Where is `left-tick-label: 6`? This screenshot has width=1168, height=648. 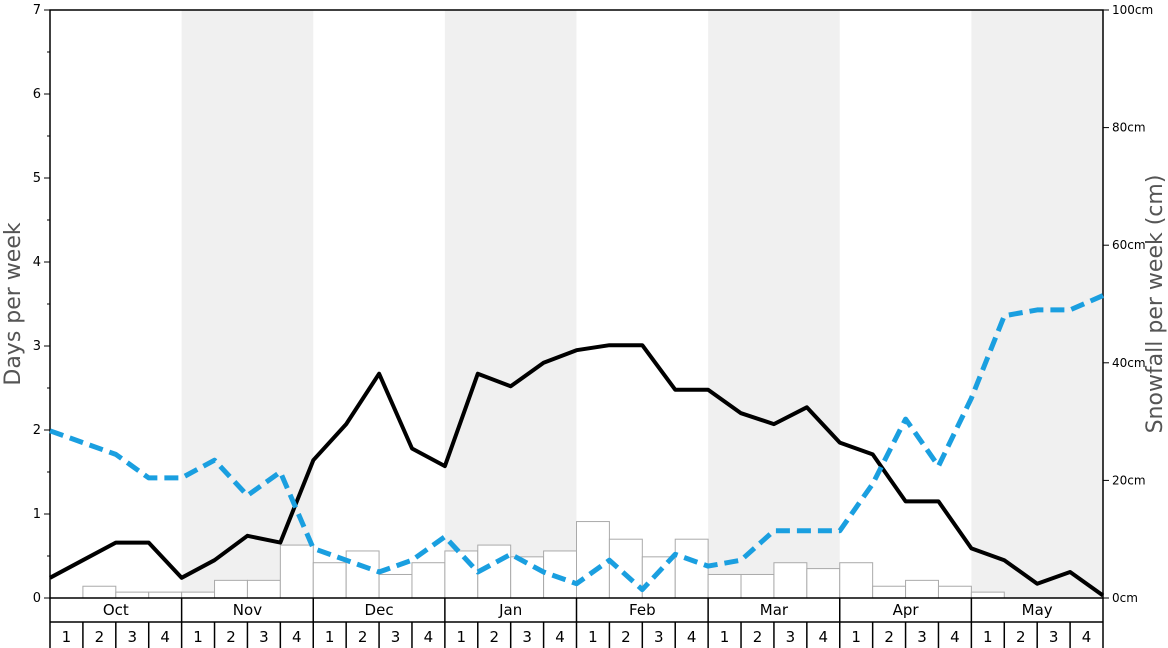
left-tick-label: 6 is located at coordinates (37, 94).